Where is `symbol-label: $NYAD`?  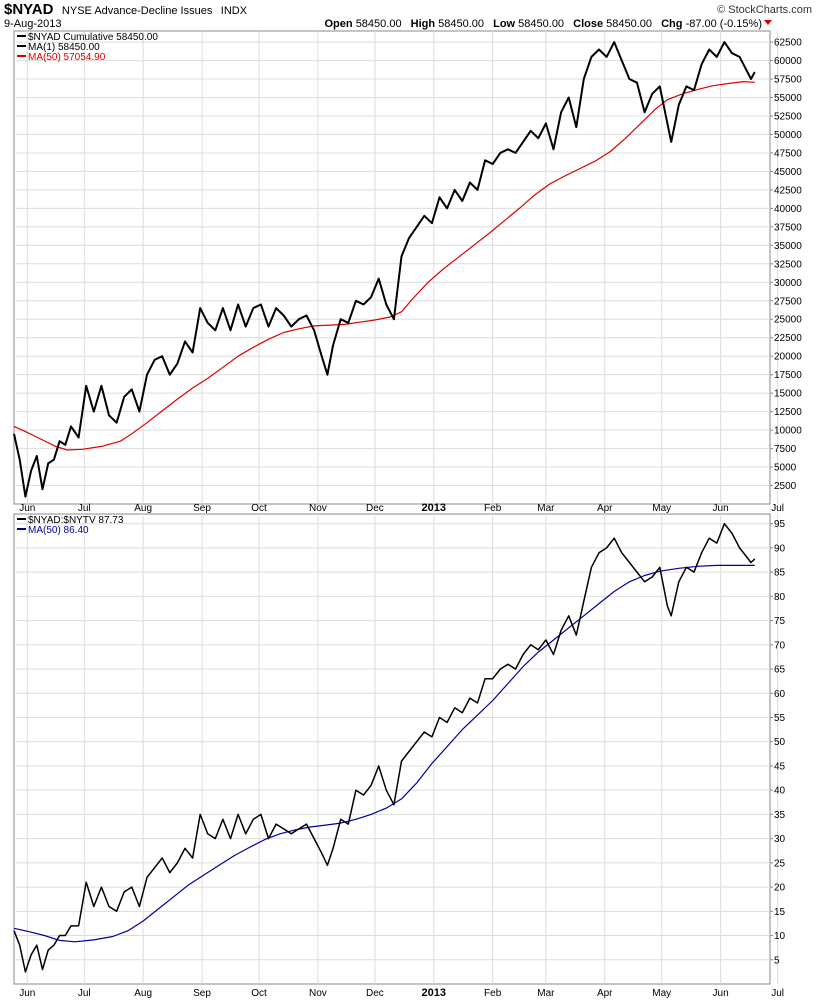
symbol-label: $NYAD is located at coordinates (29, 9).